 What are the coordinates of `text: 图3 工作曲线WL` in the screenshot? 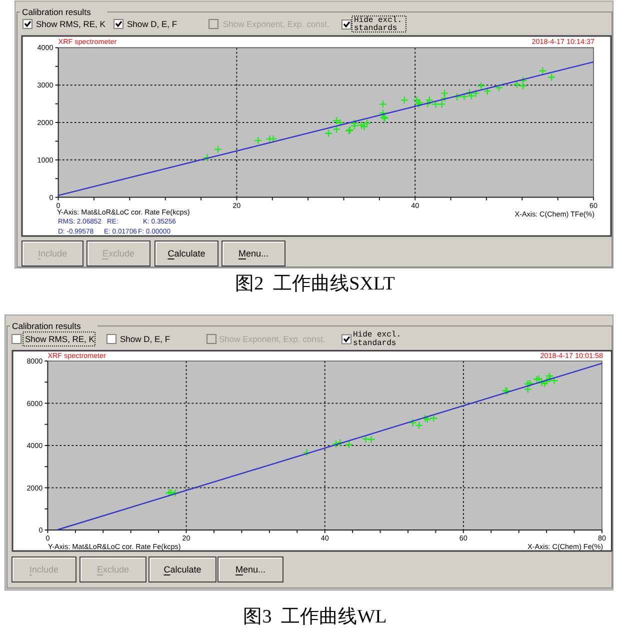 It's located at (315, 617).